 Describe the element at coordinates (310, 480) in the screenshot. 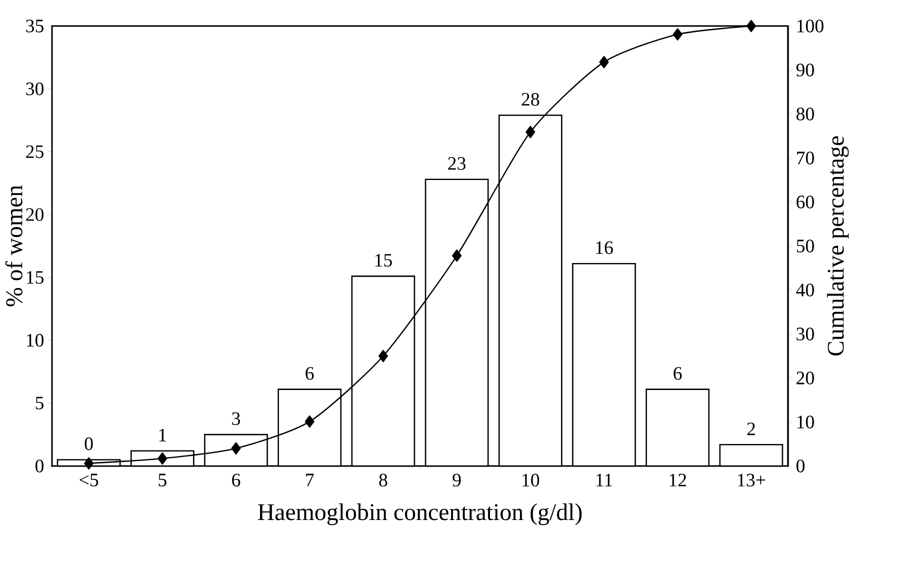

I see `x-tick-label: 7` at that location.